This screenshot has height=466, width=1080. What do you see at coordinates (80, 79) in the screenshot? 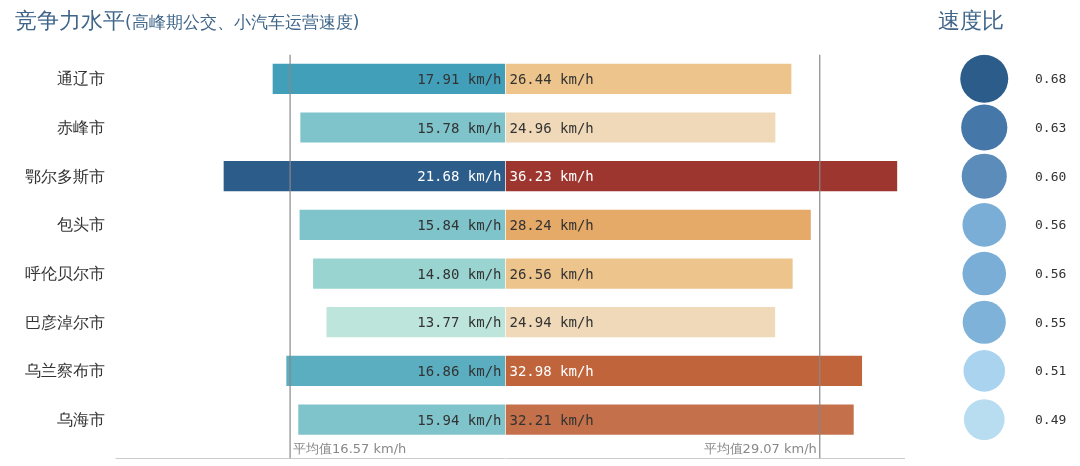
I see `y-tick-label: 通辽市` at bounding box center [80, 79].